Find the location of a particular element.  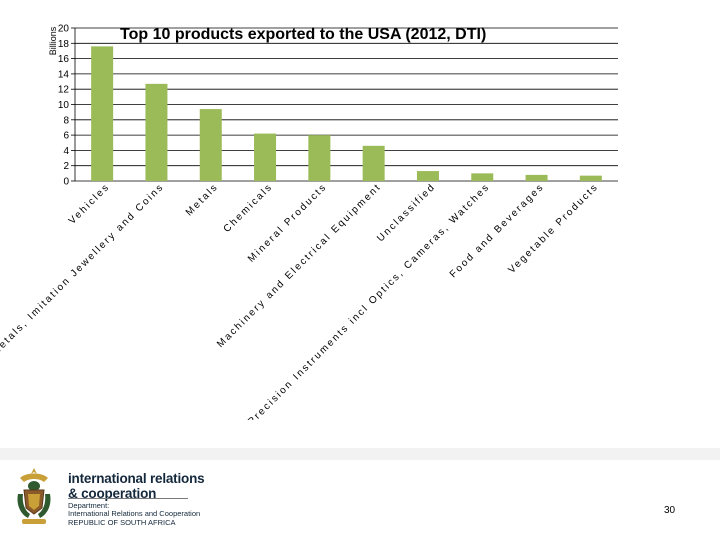

x-category-label: Metals is located at coordinates (202, 199).